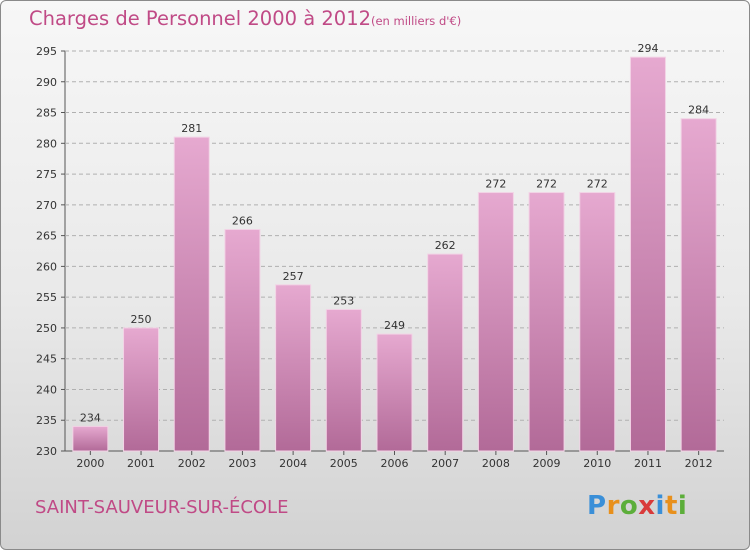 The image size is (750, 550). What do you see at coordinates (90, 438) in the screenshot?
I see `bar-2000` at bounding box center [90, 438].